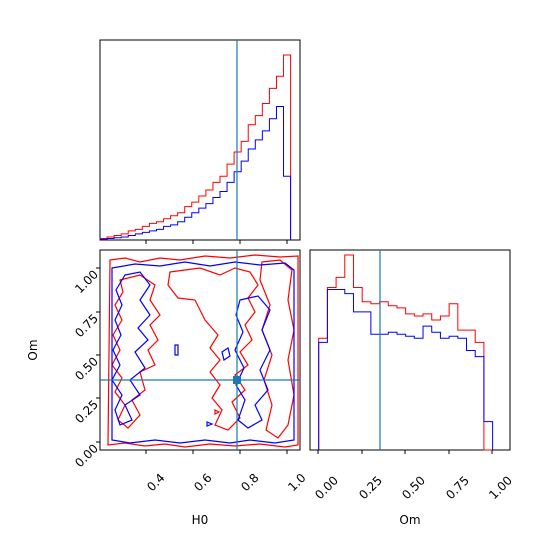 This screenshot has width=550, height=550. I want to click on om-x-tick-label: 0.50, so click(413, 487).